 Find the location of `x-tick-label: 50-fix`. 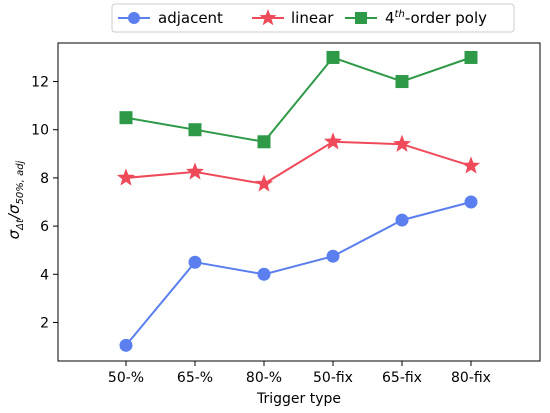

x-tick-label: 50-fix is located at coordinates (333, 378).